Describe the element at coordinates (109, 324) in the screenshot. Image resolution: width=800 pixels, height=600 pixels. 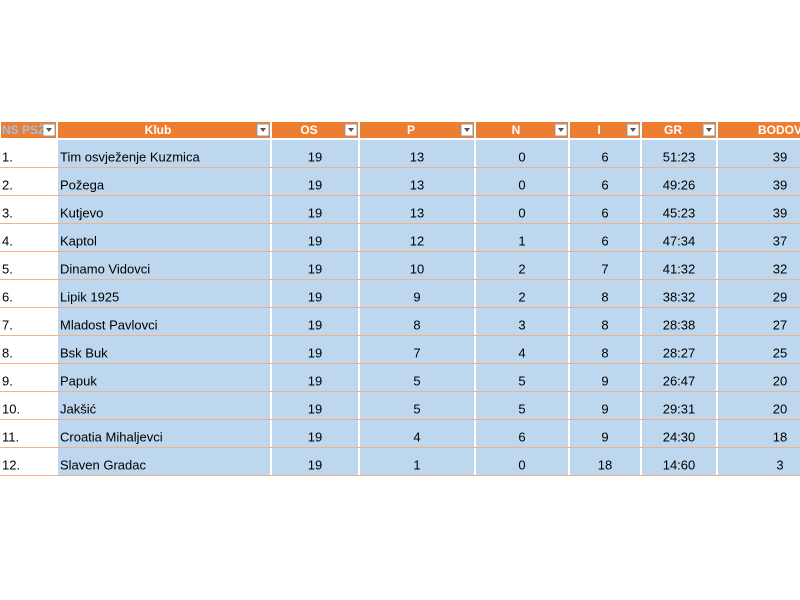
I see `club-name: Mladost Pavlovci` at that location.